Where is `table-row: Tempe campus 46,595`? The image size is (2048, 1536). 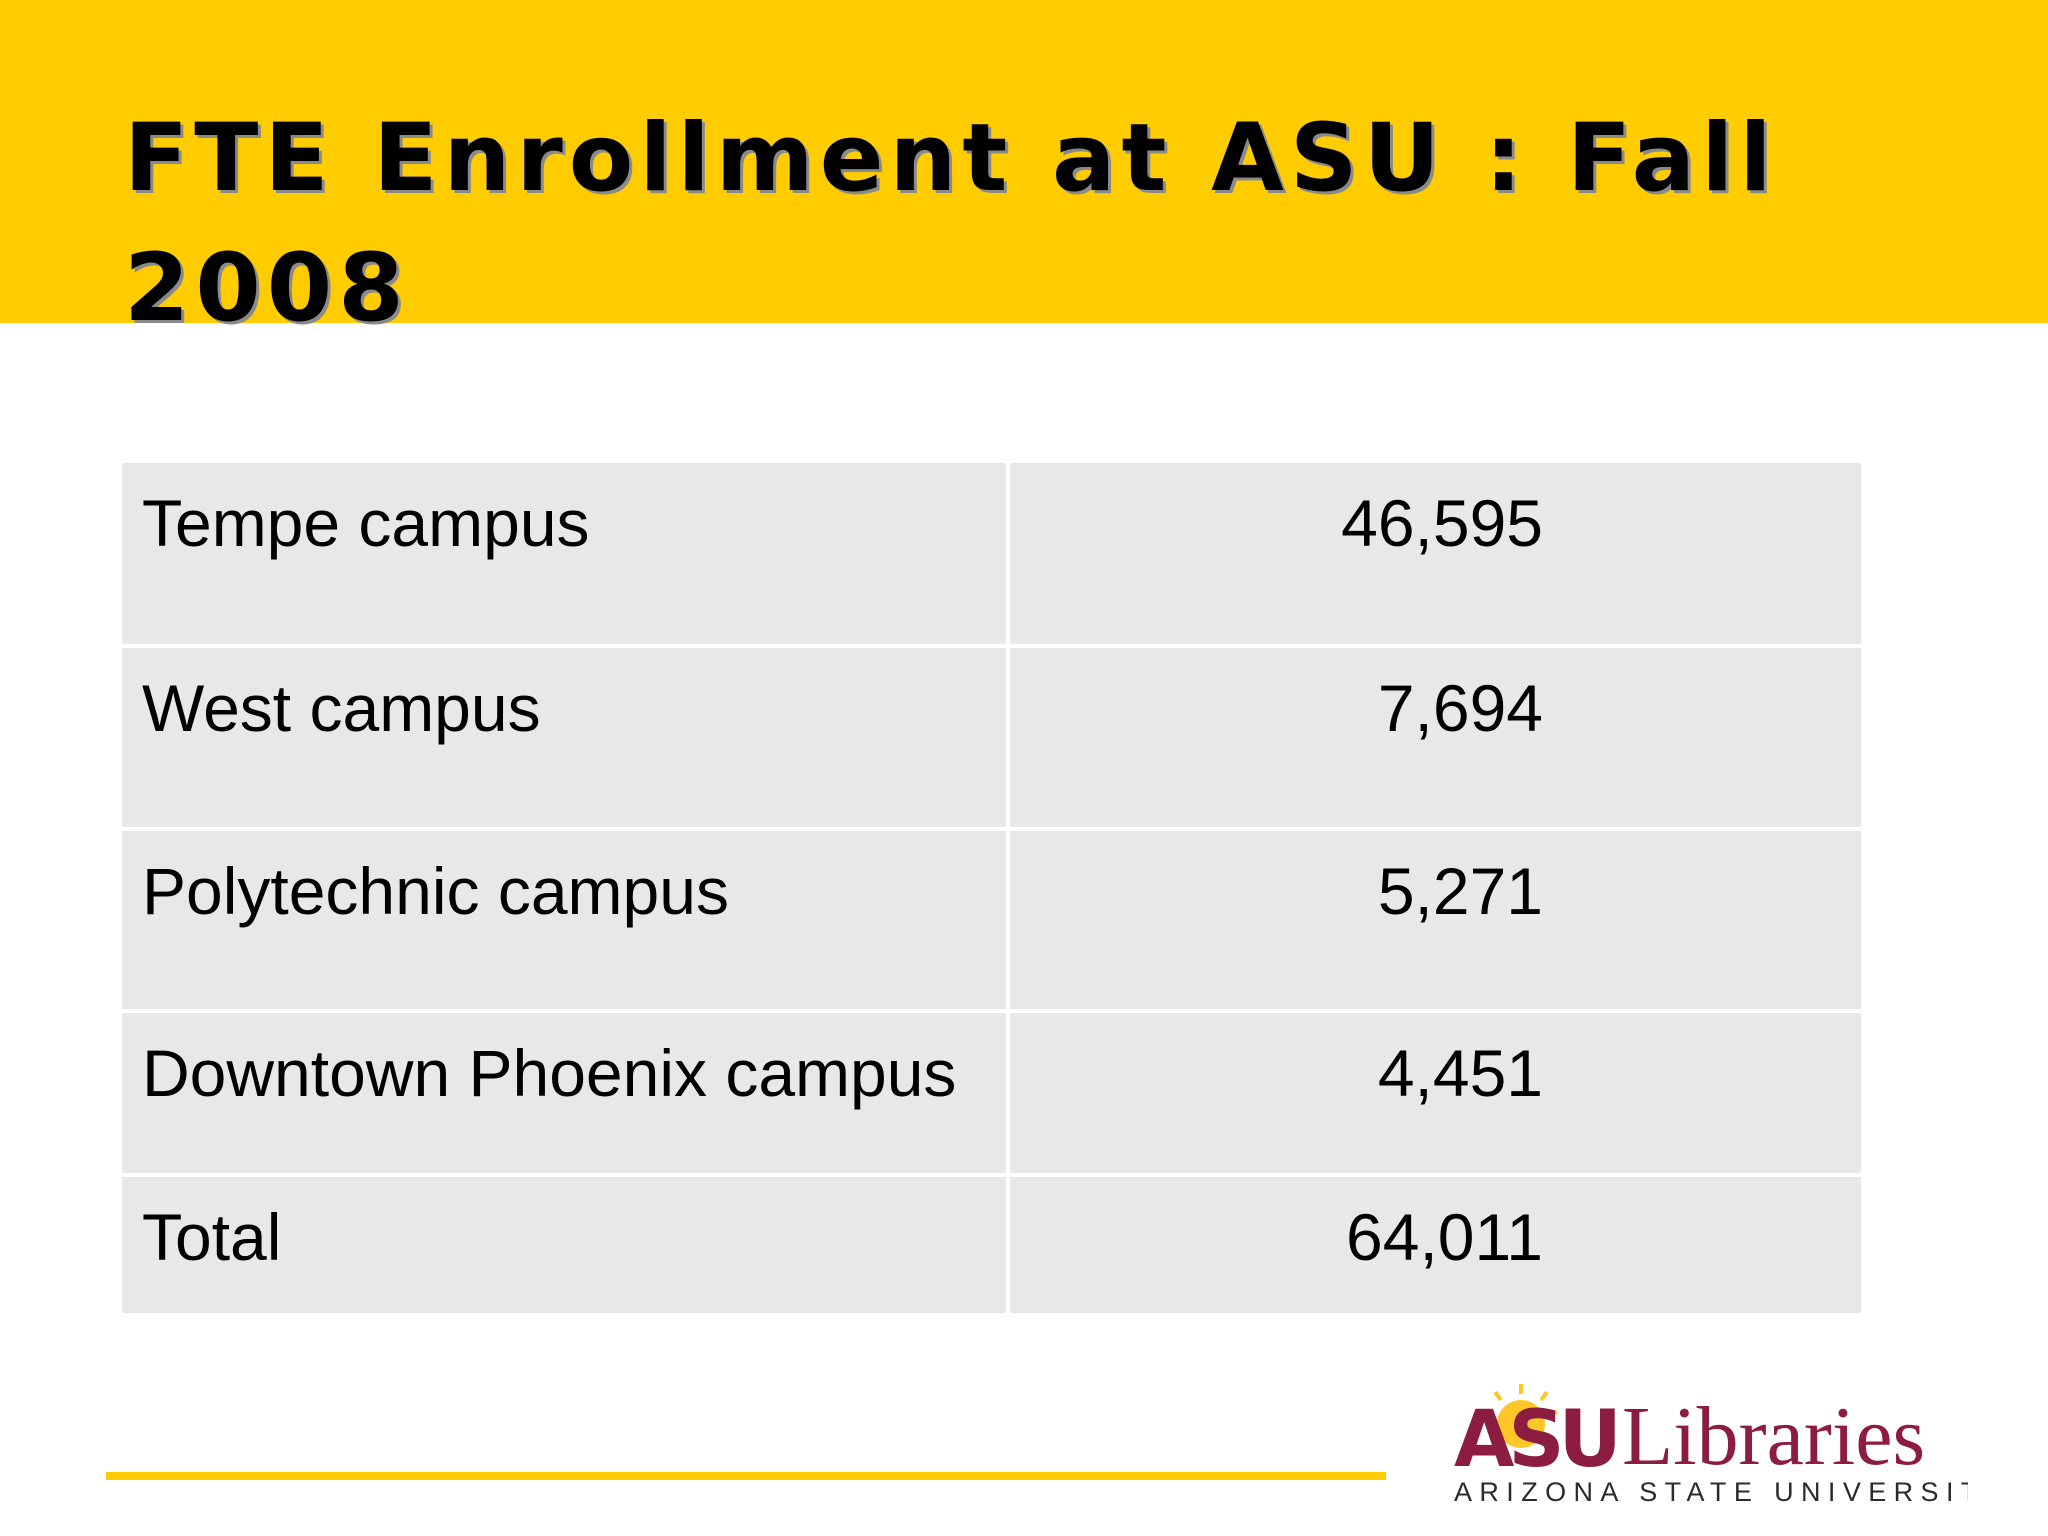 table-row: Tempe campus 46,595 is located at coordinates (991, 553).